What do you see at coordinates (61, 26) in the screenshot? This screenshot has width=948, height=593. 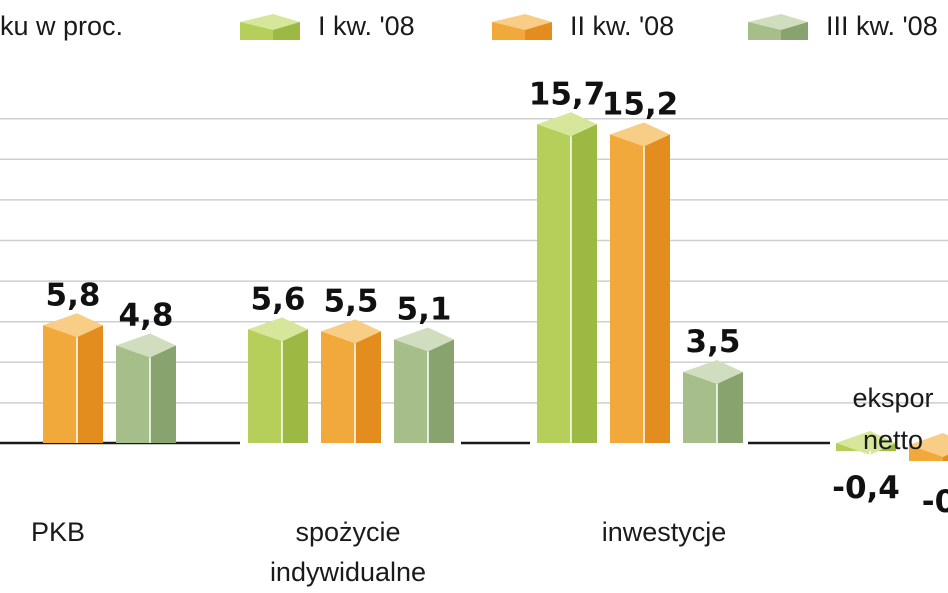 I see `y-axis-label: ku w proc.` at bounding box center [61, 26].